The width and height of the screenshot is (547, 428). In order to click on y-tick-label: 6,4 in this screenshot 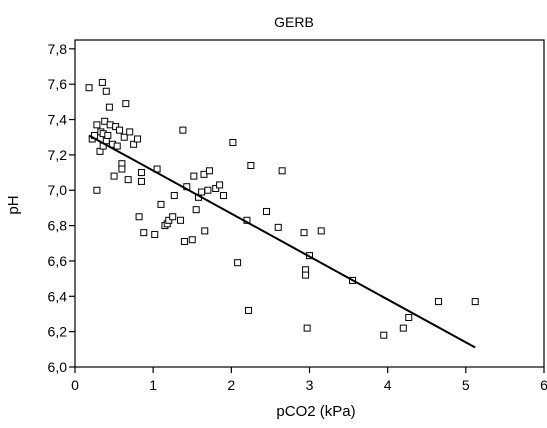, I will do `click(58, 296)`.